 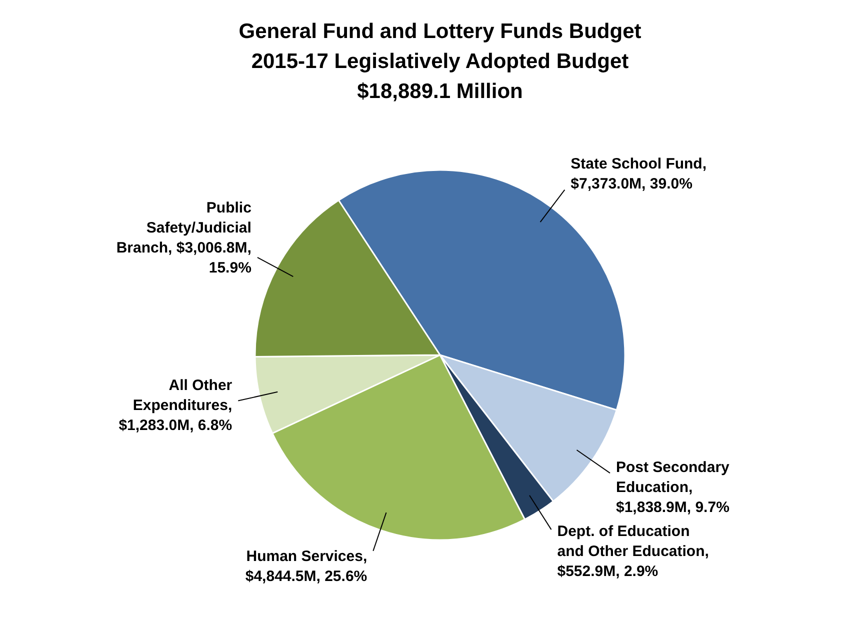 I want to click on slice-label: Human Services, $4,844.5M, 25.6%, so click(x=306, y=566).